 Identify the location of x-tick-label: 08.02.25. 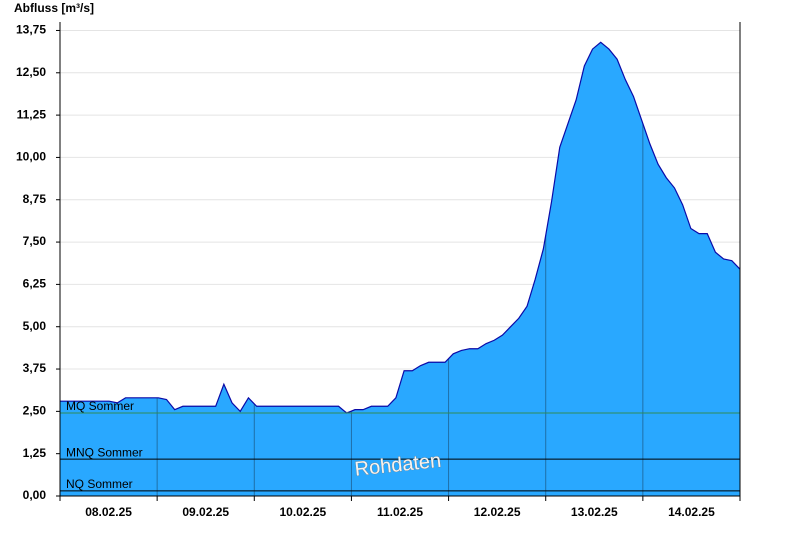
(108, 512).